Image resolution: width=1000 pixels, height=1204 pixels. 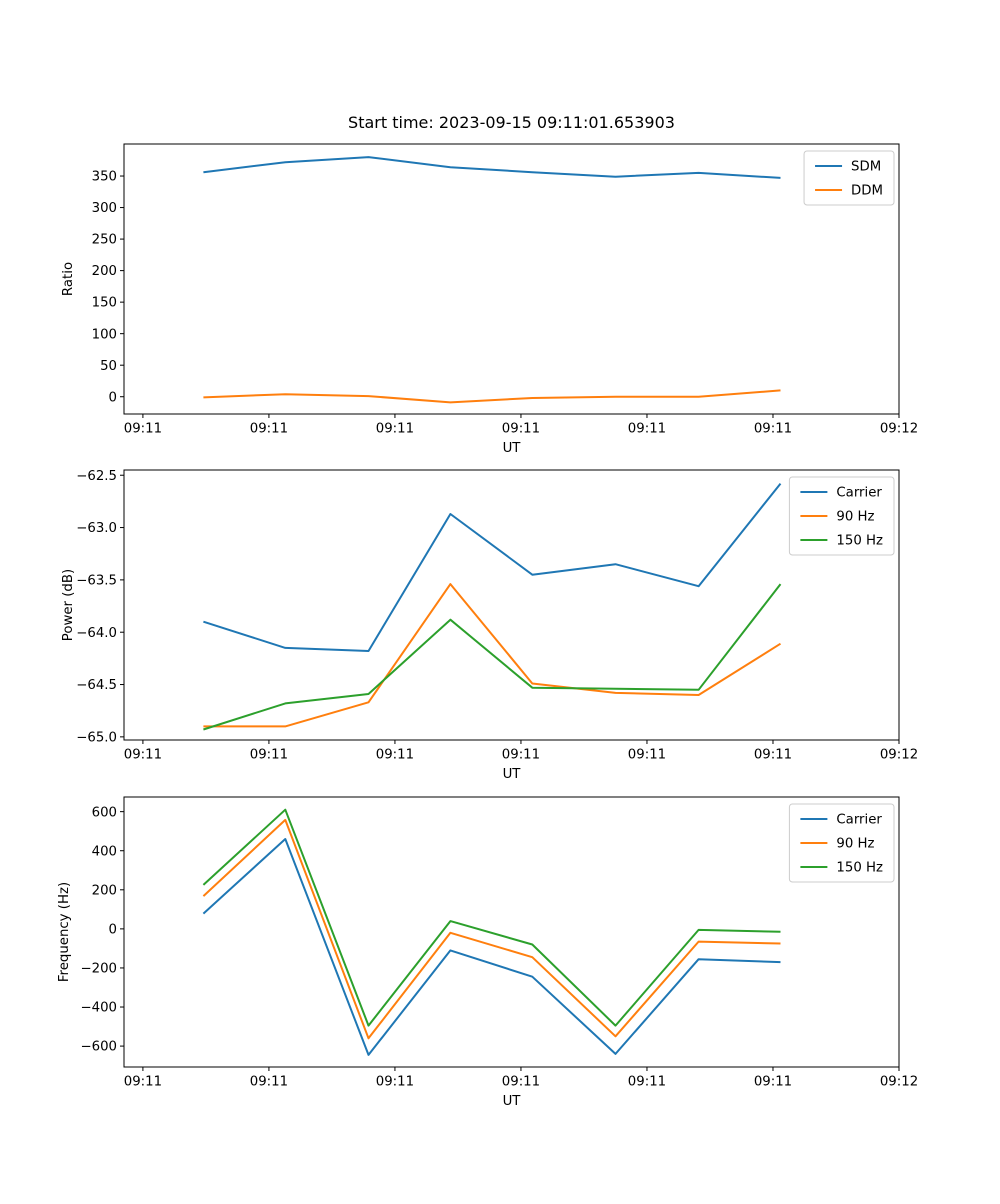 I want to click on y-tick-label: 150, so click(x=104, y=303).